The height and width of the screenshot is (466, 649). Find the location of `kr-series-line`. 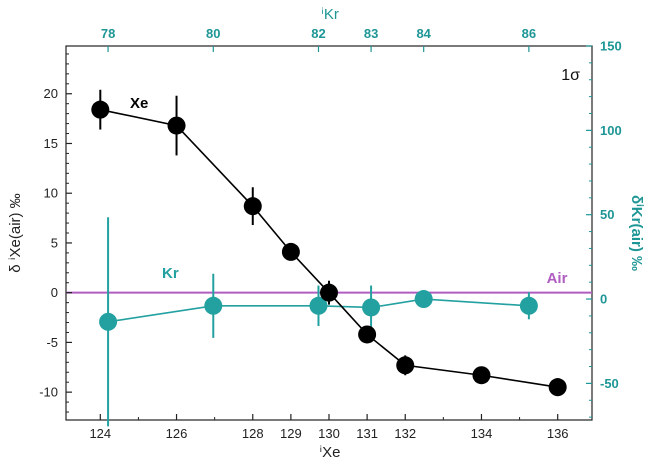

kr-series-line is located at coordinates (318, 310).